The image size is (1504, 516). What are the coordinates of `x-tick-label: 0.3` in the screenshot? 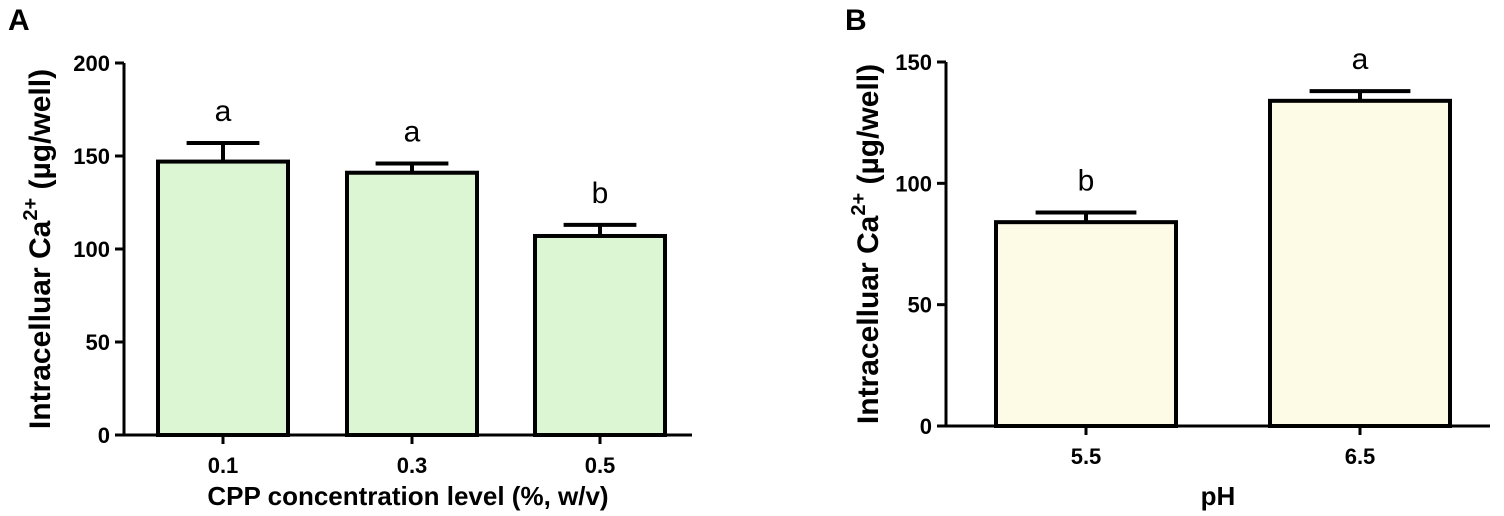 It's located at (412, 465).